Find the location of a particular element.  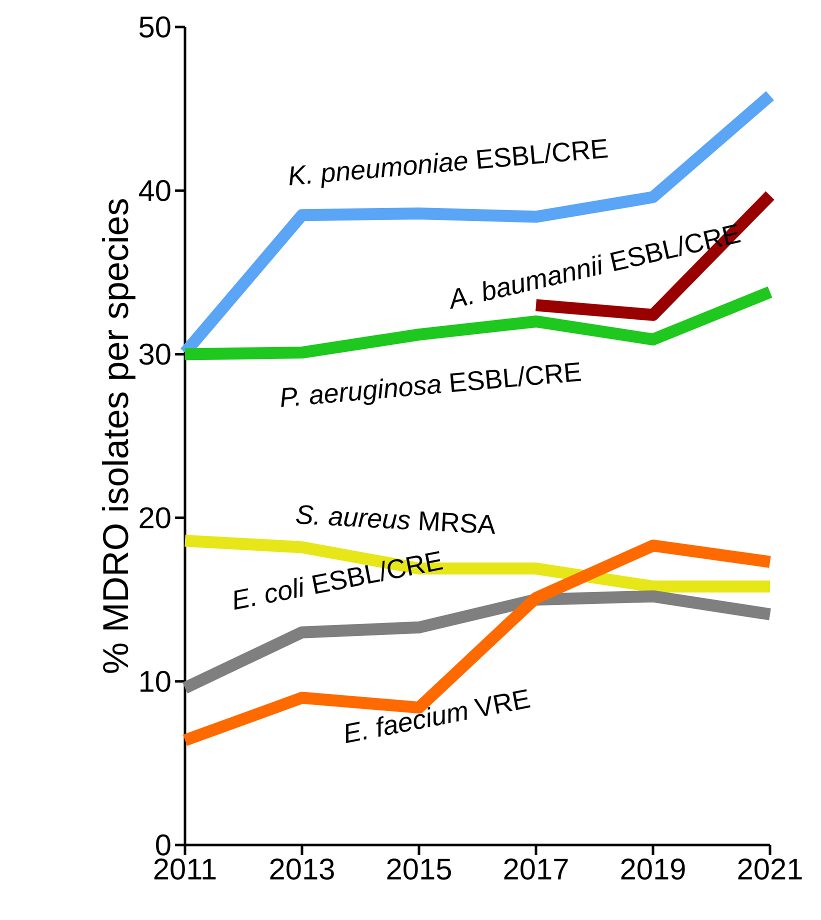

y-tick-label: 50 is located at coordinates (154, 27).